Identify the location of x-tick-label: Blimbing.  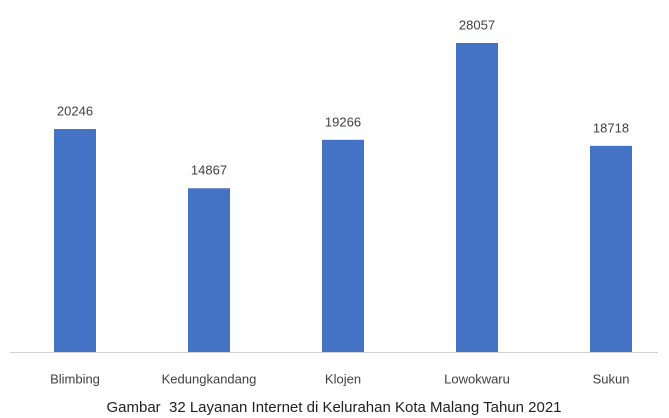
(75, 378).